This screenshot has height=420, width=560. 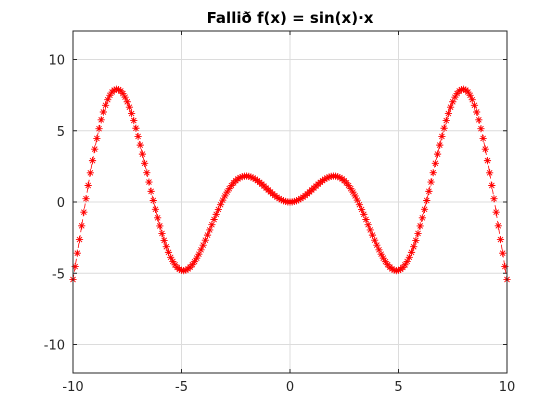 I want to click on y-tick-label: -5, so click(x=58, y=274).